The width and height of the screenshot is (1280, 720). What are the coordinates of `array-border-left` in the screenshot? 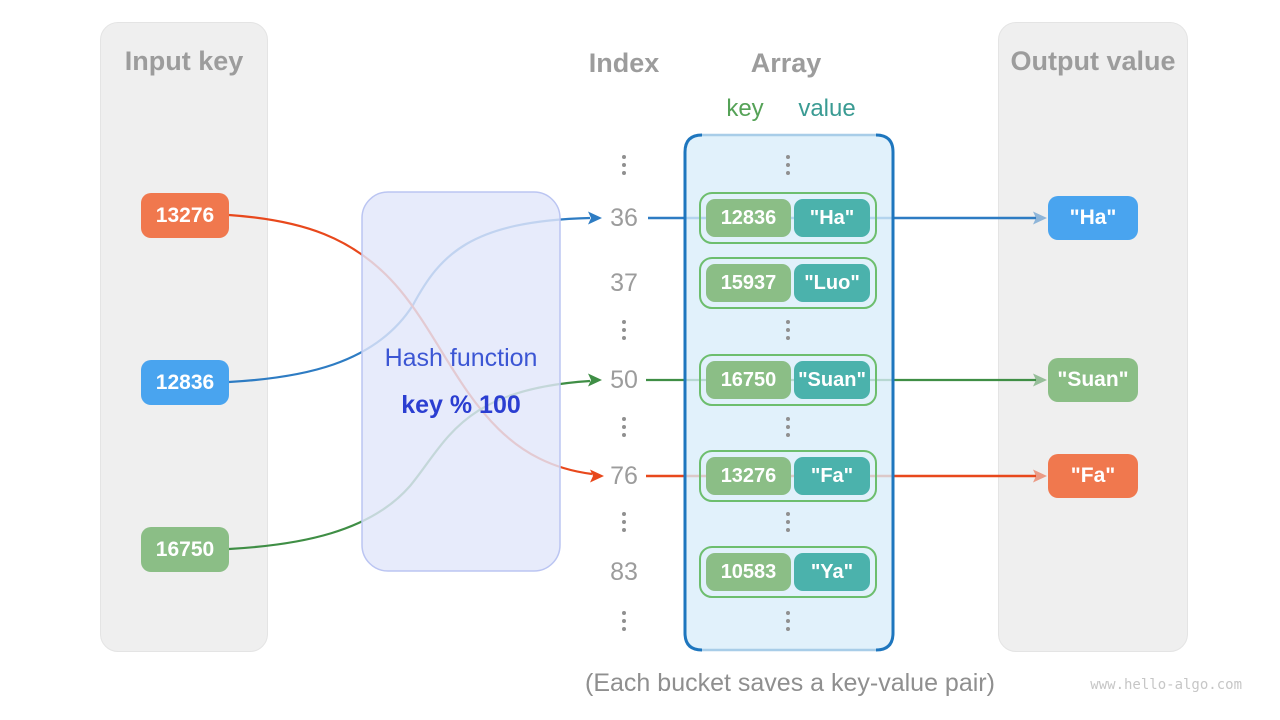 It's located at (693, 392).